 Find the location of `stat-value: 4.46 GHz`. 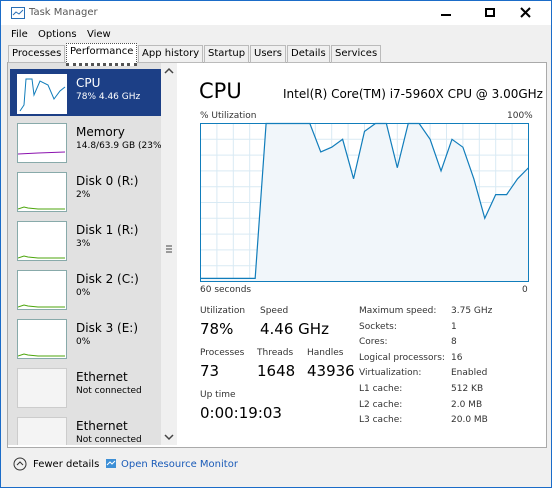

stat-value: 4.46 GHz is located at coordinates (294, 329).